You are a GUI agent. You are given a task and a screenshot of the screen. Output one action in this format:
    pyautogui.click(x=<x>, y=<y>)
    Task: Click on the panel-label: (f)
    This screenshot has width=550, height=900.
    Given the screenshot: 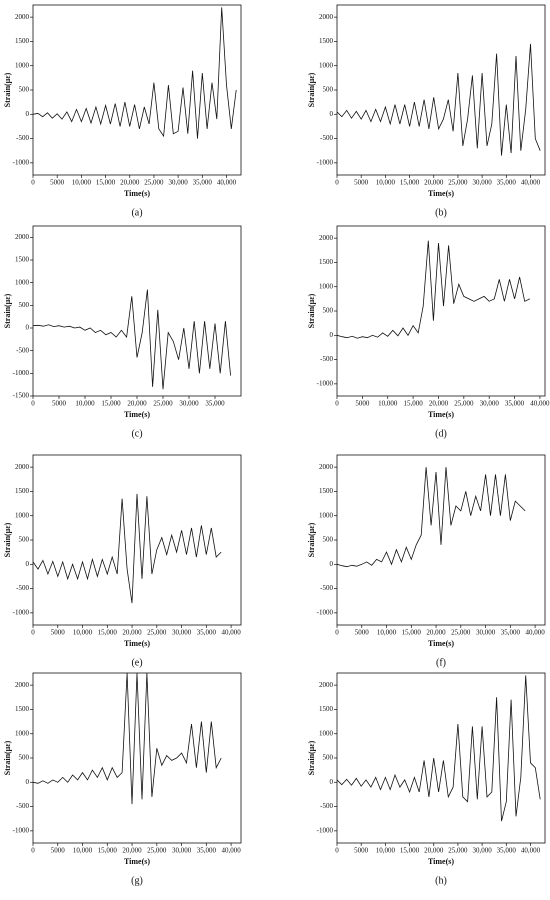 What is the action you would take?
    pyautogui.click(x=441, y=662)
    